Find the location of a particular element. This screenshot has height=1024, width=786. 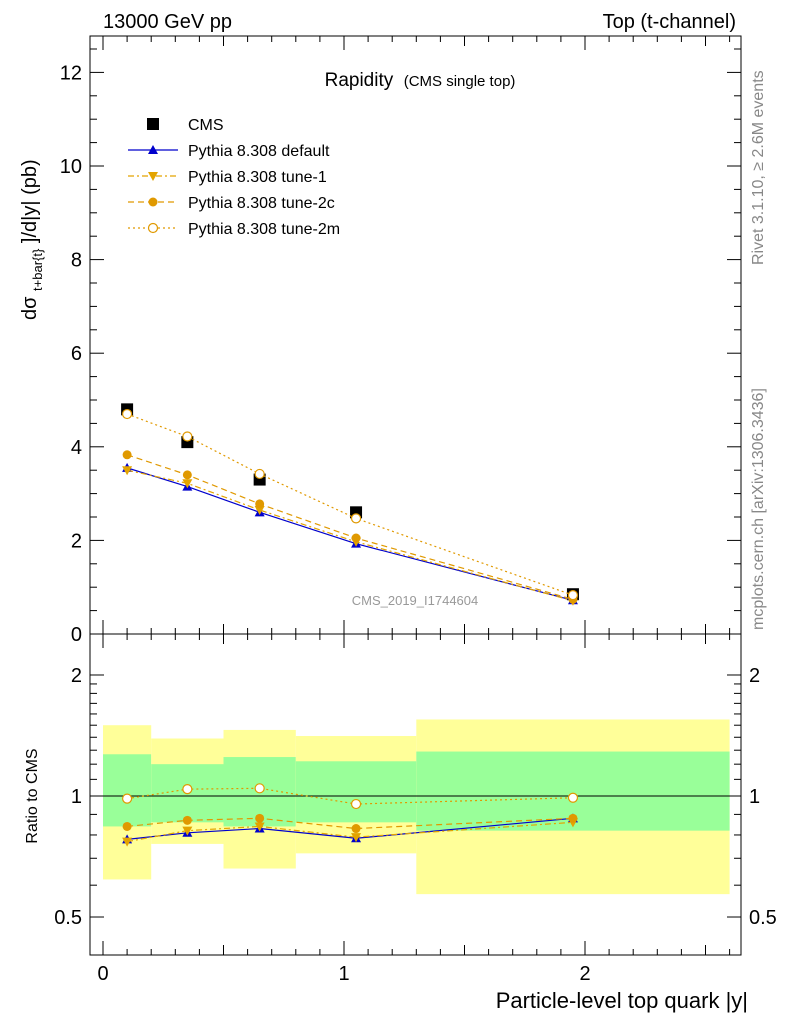

x-tick-label: 1 is located at coordinates (343, 974).